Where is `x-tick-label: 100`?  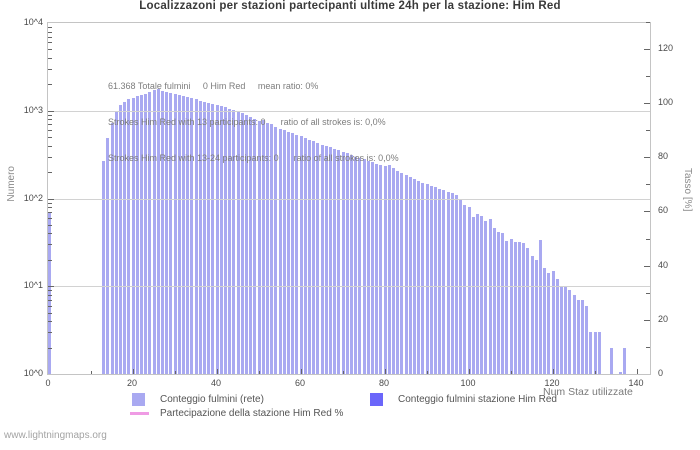
x-tick-label: 100 is located at coordinates (468, 383).